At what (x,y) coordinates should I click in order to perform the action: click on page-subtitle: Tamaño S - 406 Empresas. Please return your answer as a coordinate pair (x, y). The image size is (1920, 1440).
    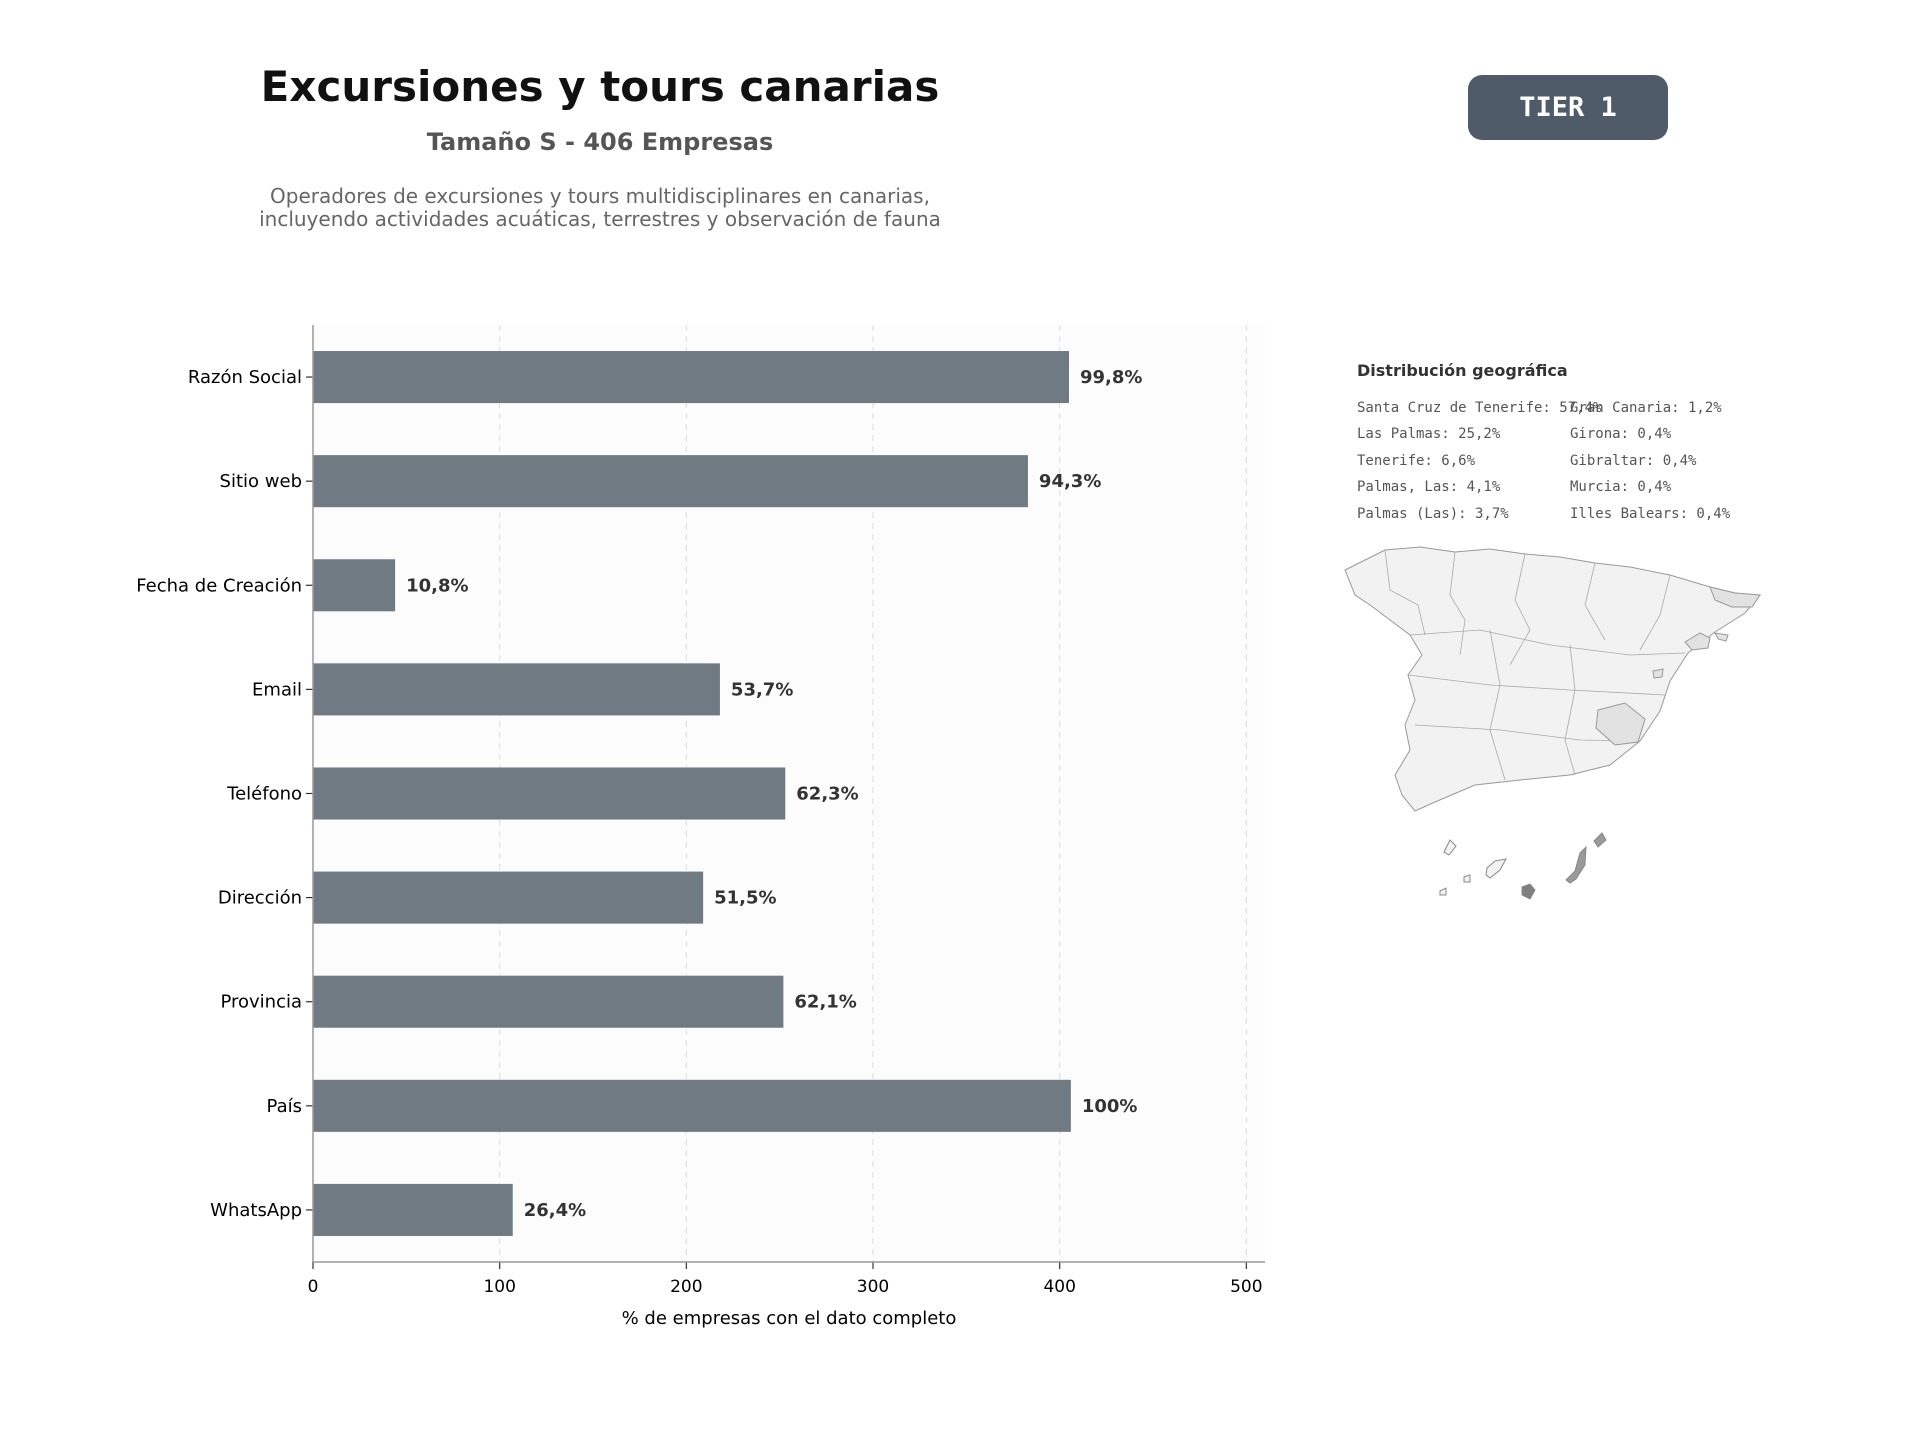
    Looking at the image, I should click on (600, 142).